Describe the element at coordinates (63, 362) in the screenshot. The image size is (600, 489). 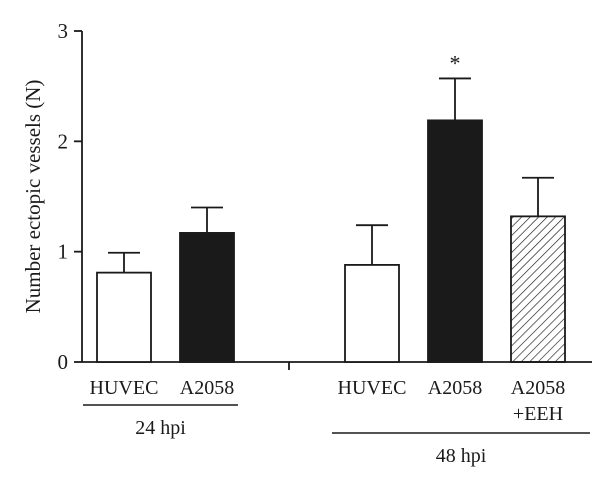
I see `y-tick-label: 0` at that location.